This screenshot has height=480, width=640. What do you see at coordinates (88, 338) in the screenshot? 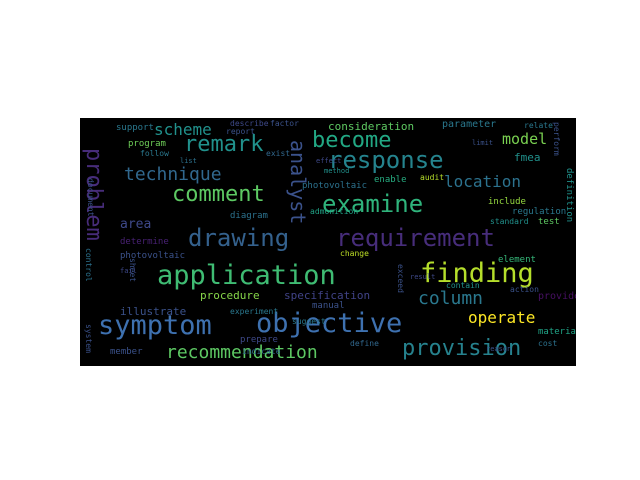
I see `cloud-word: system` at bounding box center [88, 338].